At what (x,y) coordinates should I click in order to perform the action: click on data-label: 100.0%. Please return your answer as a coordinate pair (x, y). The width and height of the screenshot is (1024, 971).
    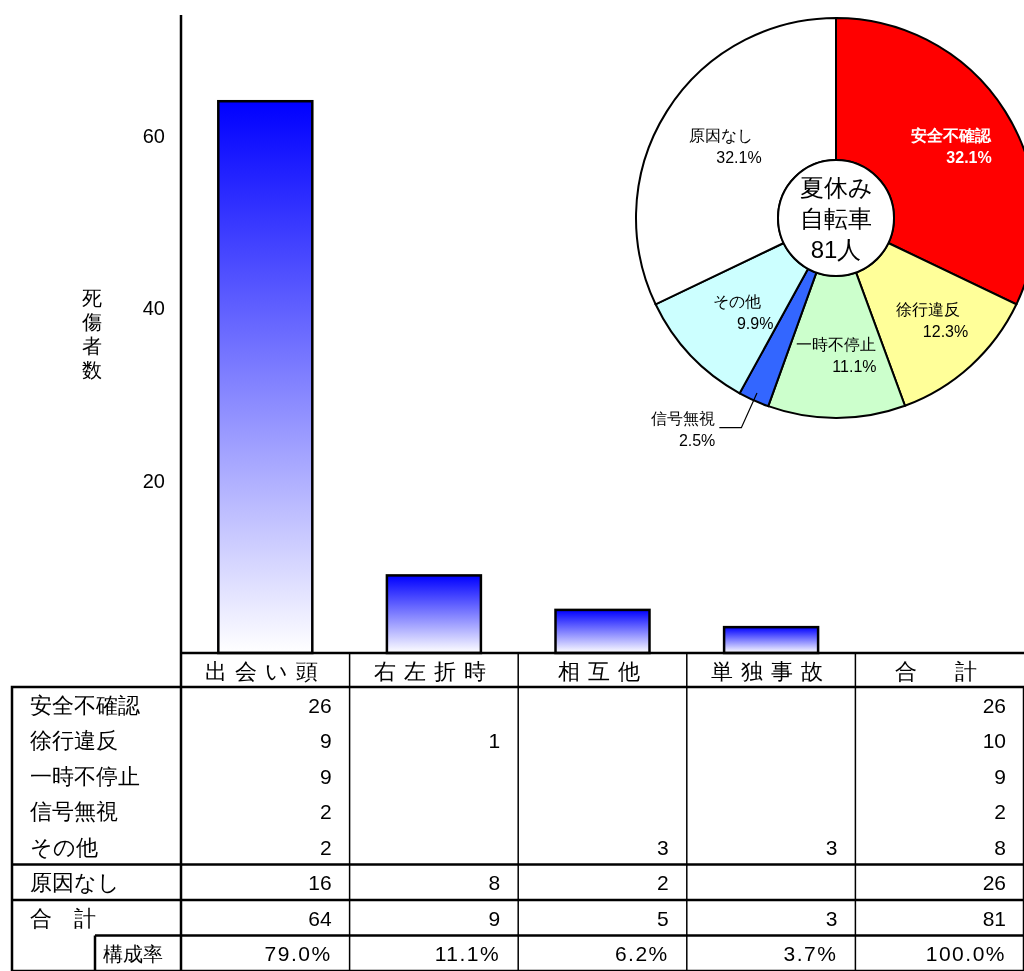
    Looking at the image, I should click on (965, 954).